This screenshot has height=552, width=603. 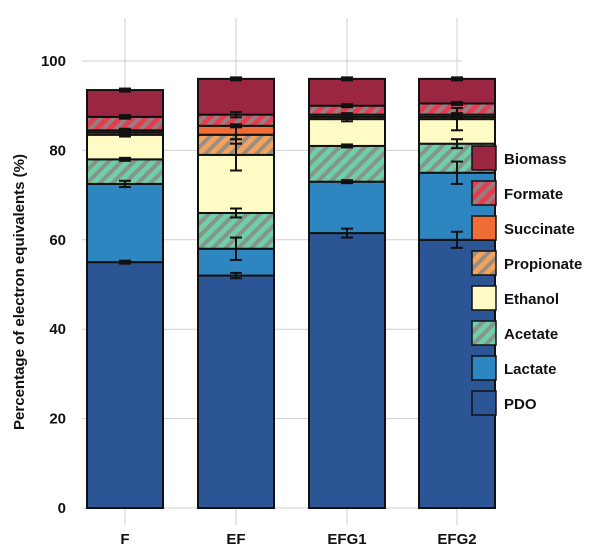 What do you see at coordinates (520, 404) in the screenshot?
I see `legend-label: PDO` at bounding box center [520, 404].